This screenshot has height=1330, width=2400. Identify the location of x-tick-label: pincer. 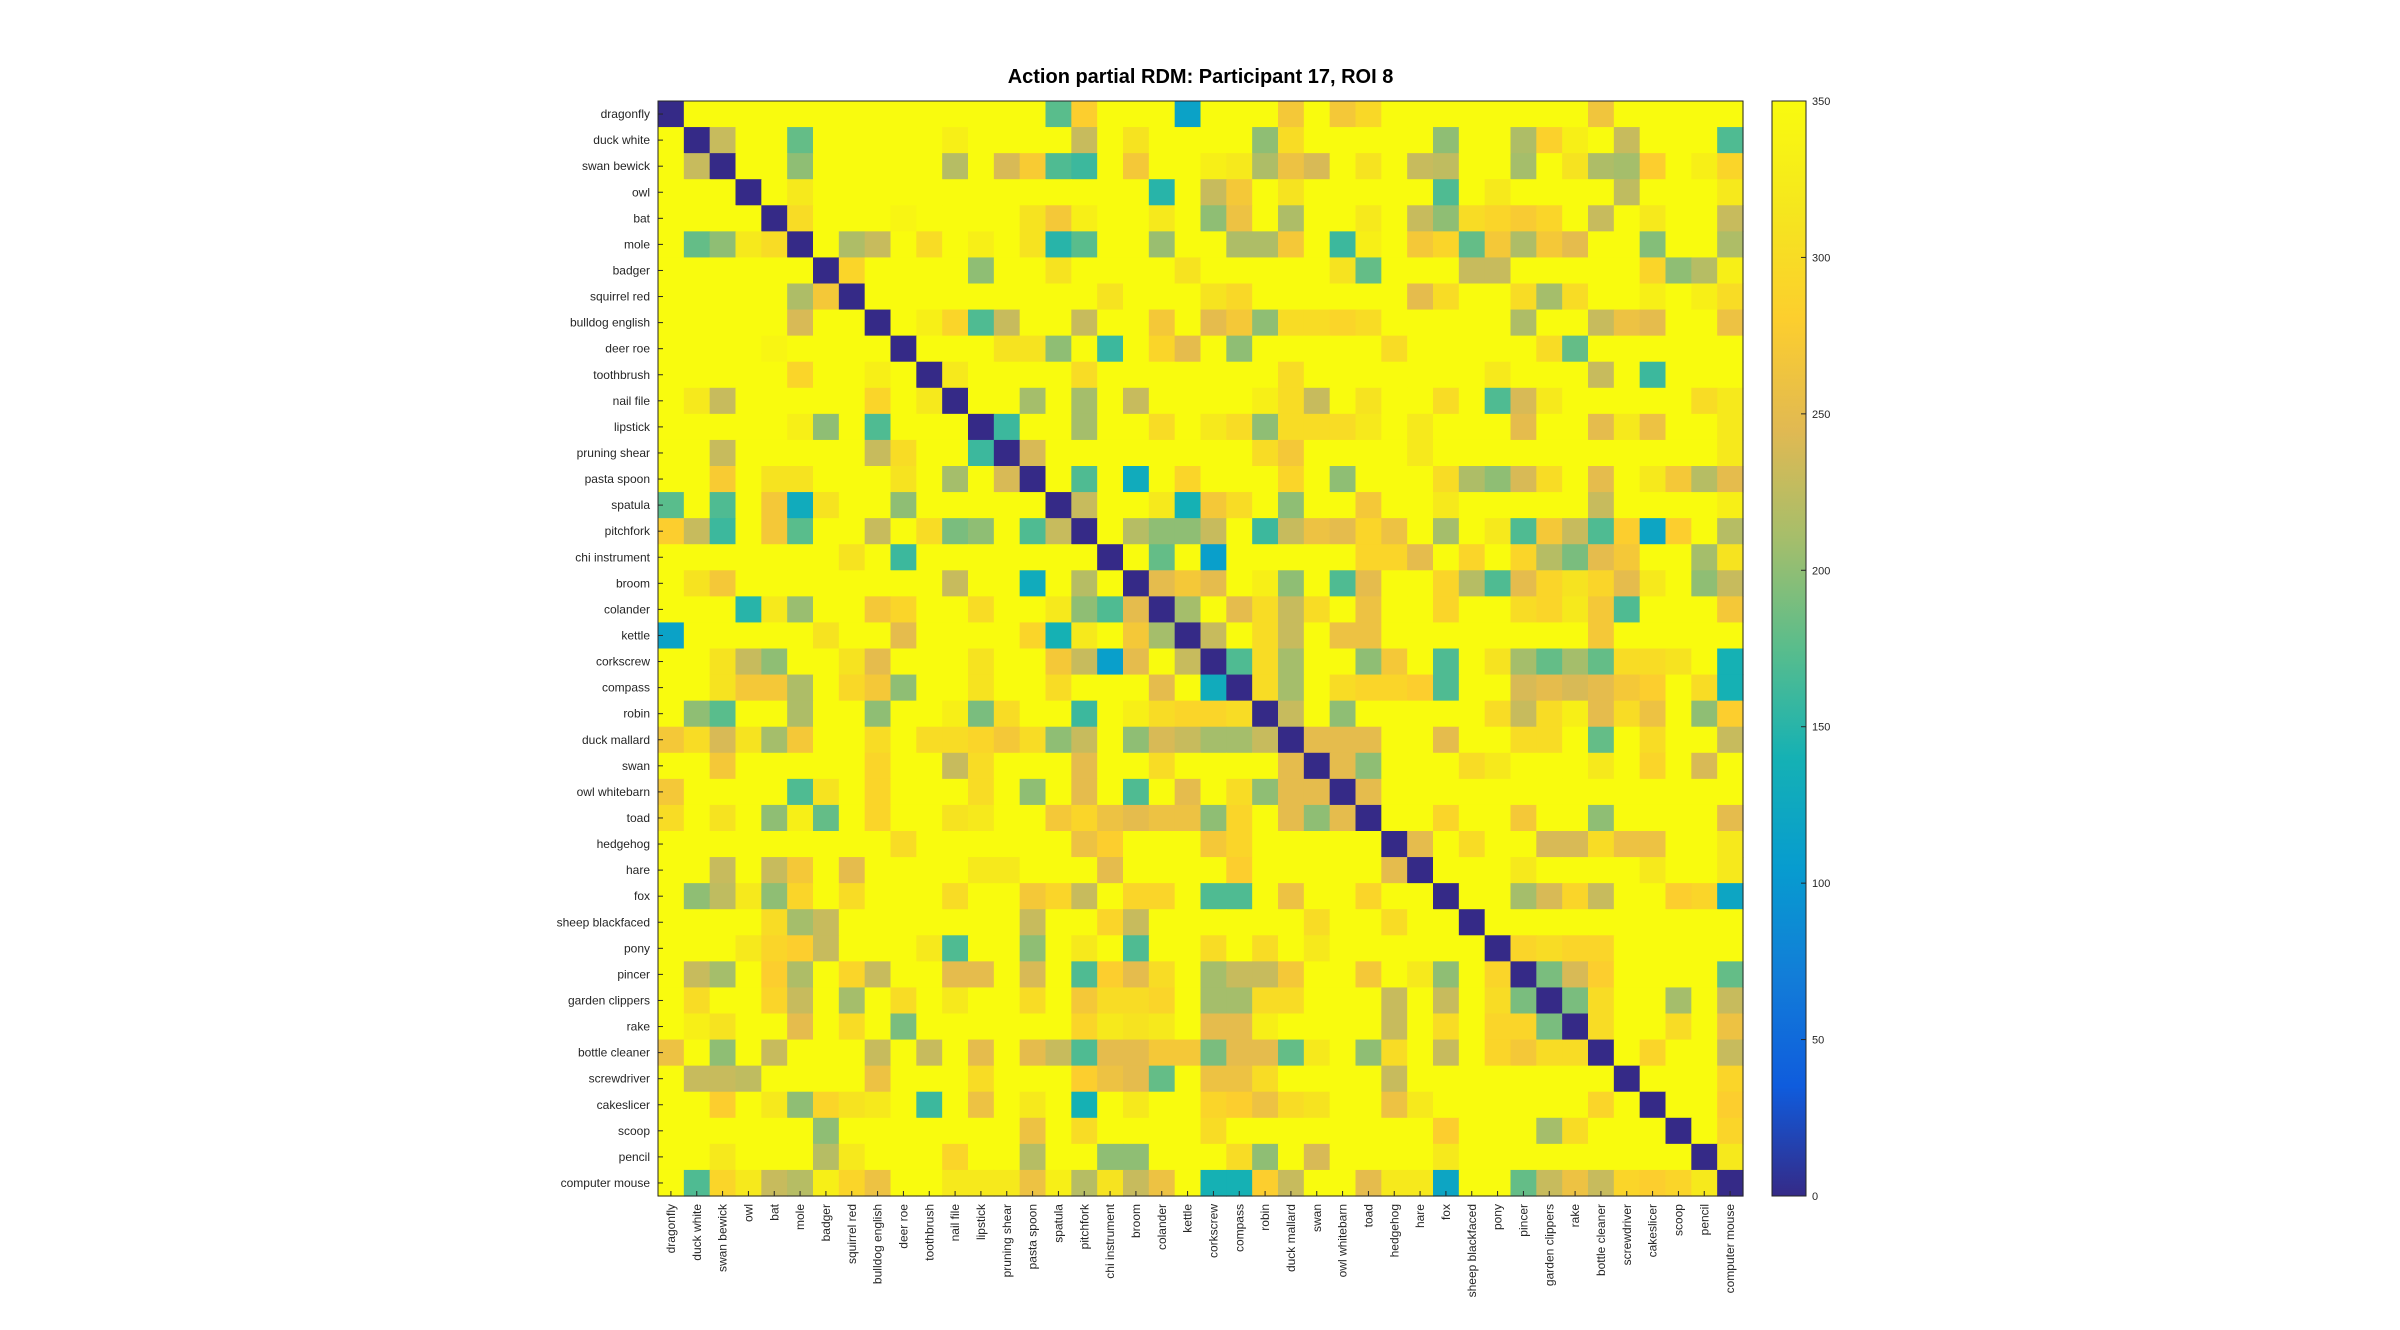
(1523, 1220).